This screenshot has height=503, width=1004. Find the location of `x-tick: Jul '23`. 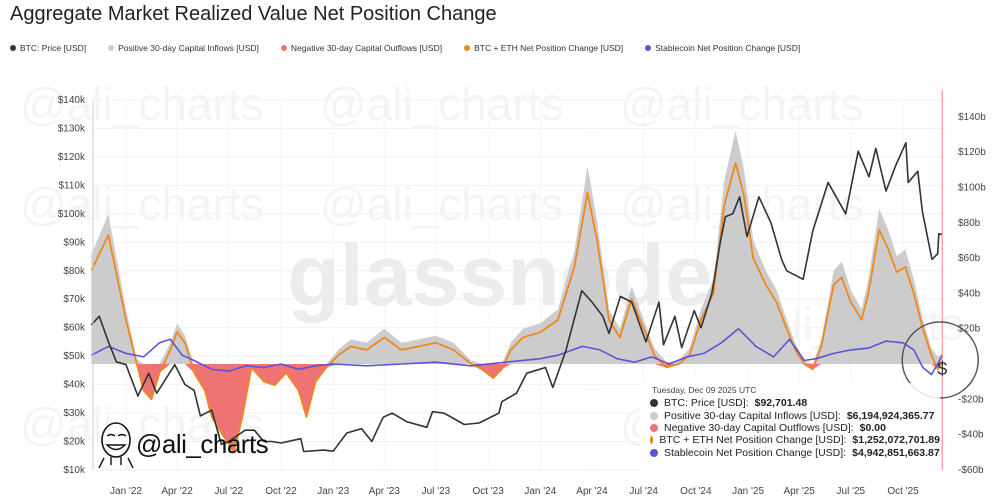

x-tick: Jul '23 is located at coordinates (436, 491).